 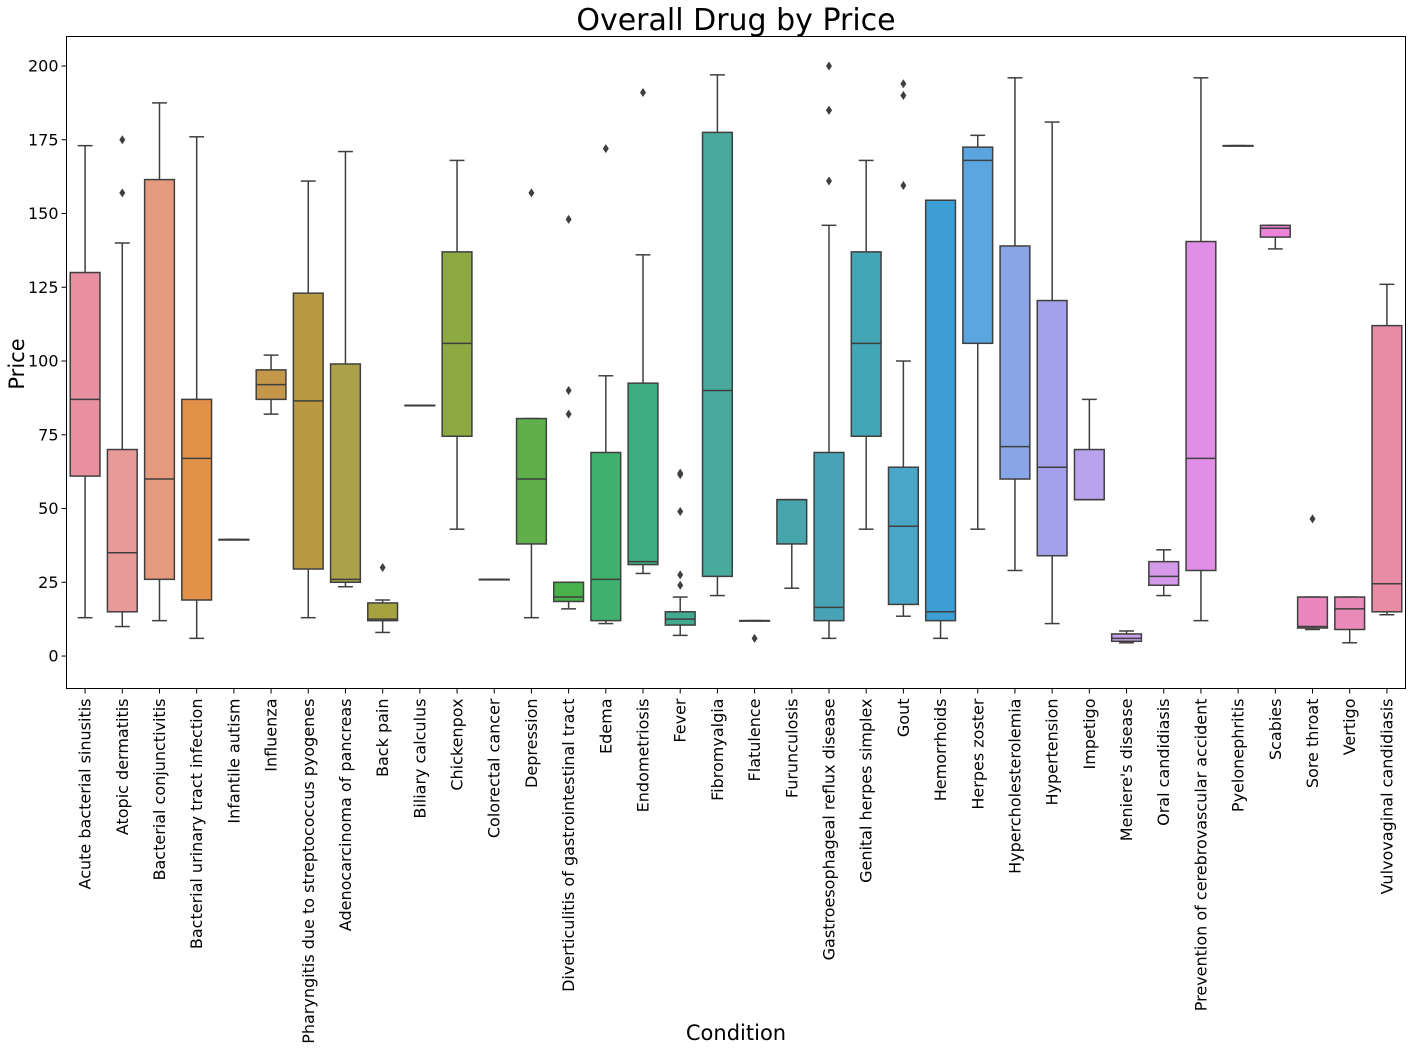 I want to click on x-tick-label: Fever, so click(x=680, y=720).